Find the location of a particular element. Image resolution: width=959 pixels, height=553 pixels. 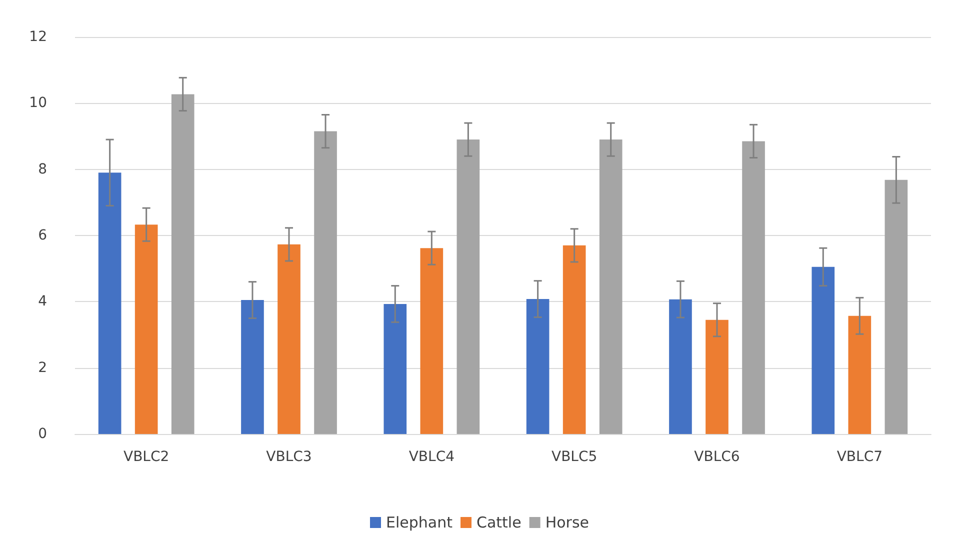

y-tick-label: 8 is located at coordinates (42, 169).